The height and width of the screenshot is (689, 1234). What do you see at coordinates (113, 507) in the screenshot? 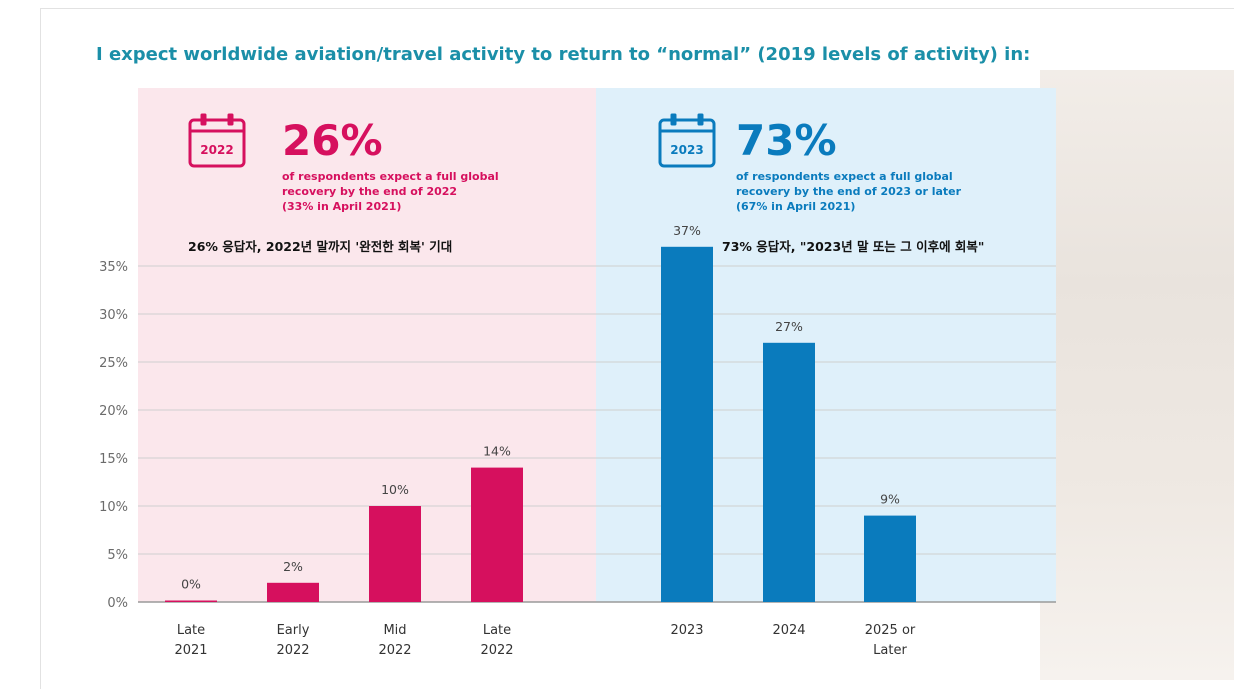
I see `y-tick-label: 10%` at bounding box center [113, 507].